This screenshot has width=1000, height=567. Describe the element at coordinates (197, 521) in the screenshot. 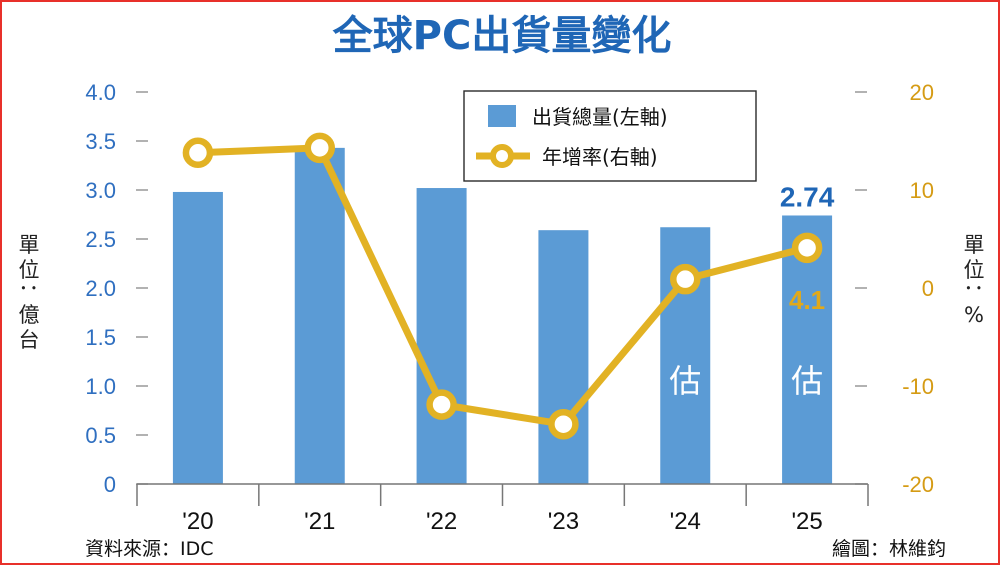

I see `x-tick-label: '20` at that location.